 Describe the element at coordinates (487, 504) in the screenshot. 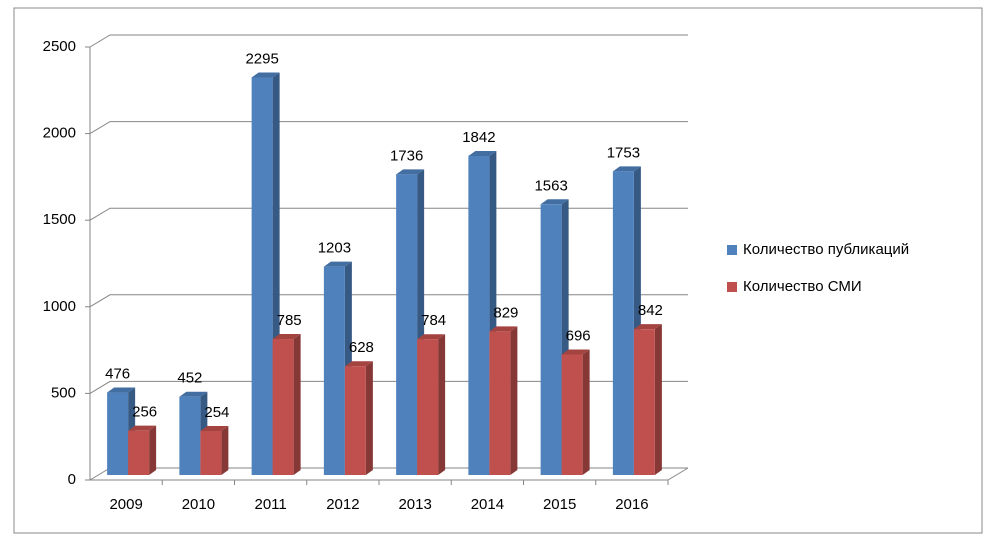

I see `x-tick-label: 2014` at that location.